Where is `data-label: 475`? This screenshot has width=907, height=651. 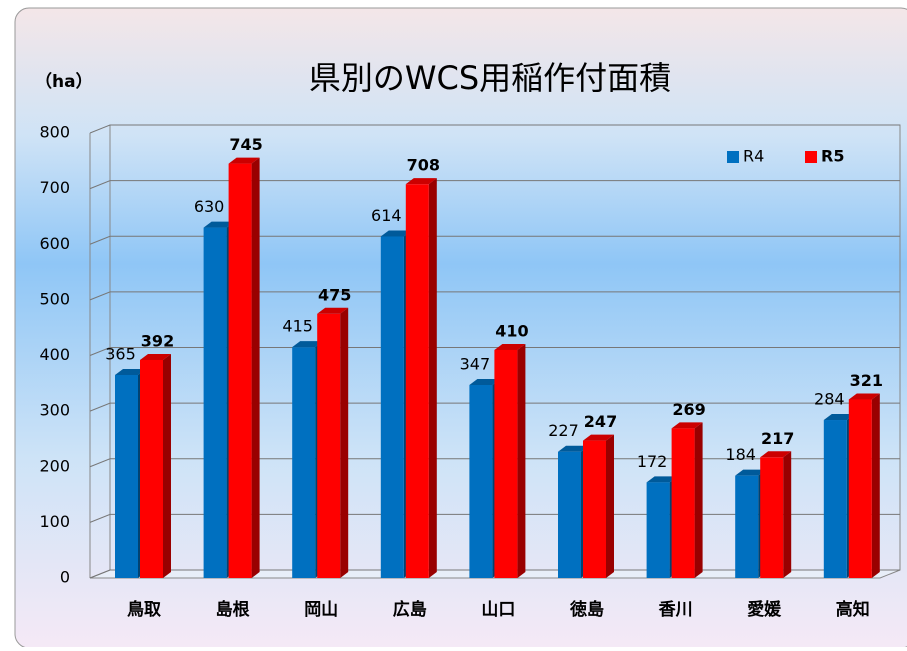 data-label: 475 is located at coordinates (334, 294).